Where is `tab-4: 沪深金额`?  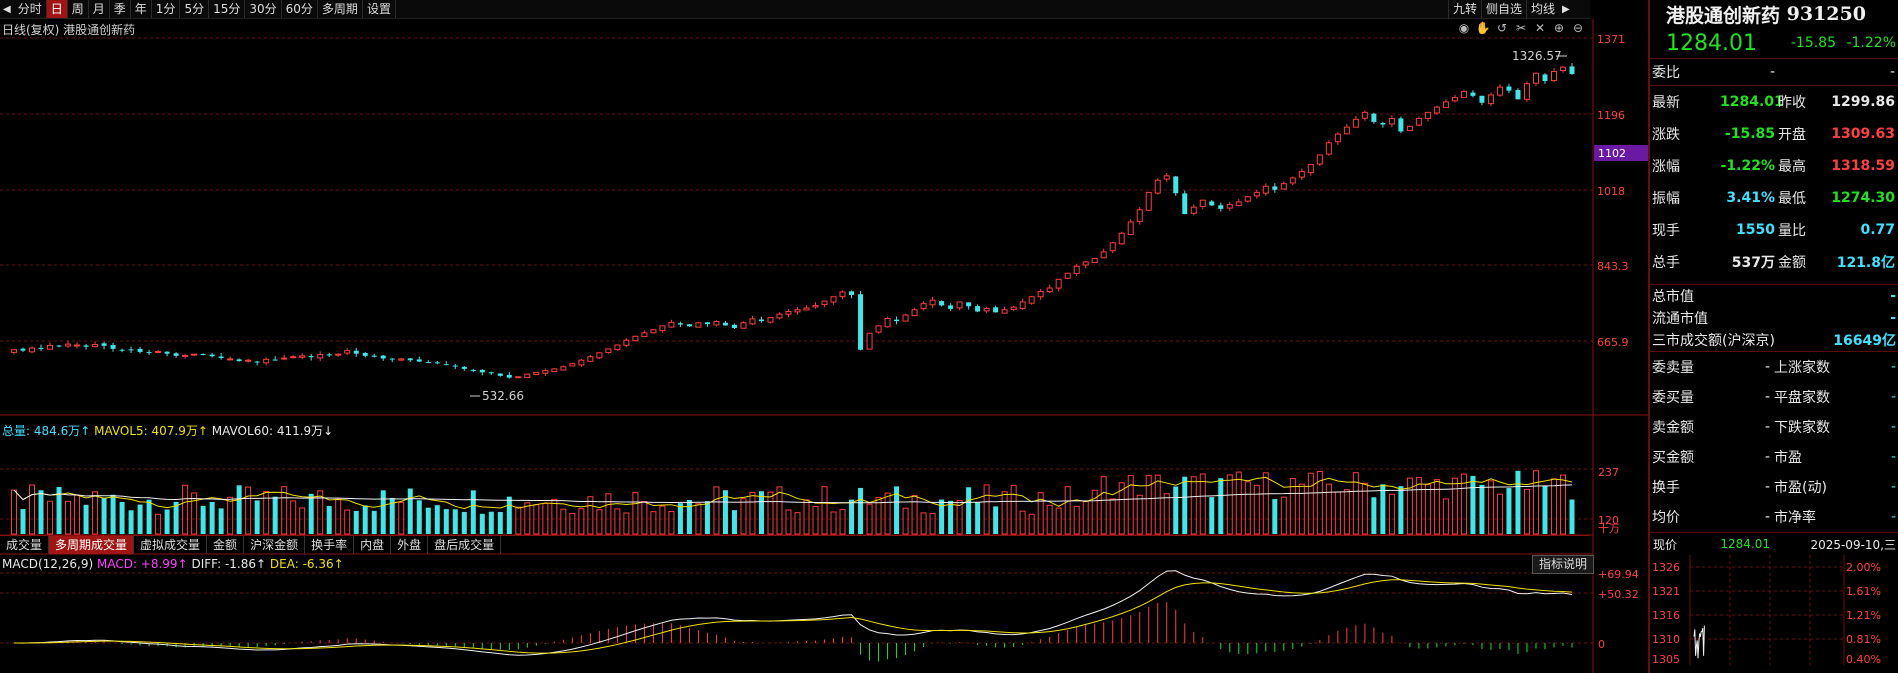 tab-4: 沪深金额 is located at coordinates (275, 545).